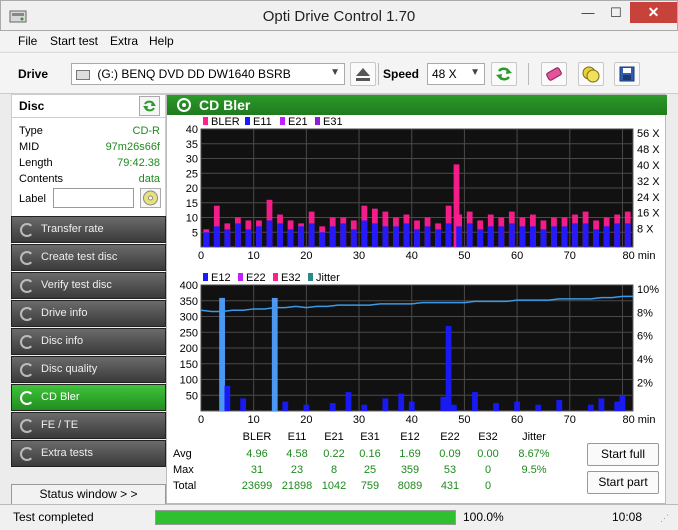  What do you see at coordinates (88, 285) in the screenshot?
I see `nav-verify-test-disc: Verify test disc` at bounding box center [88, 285].